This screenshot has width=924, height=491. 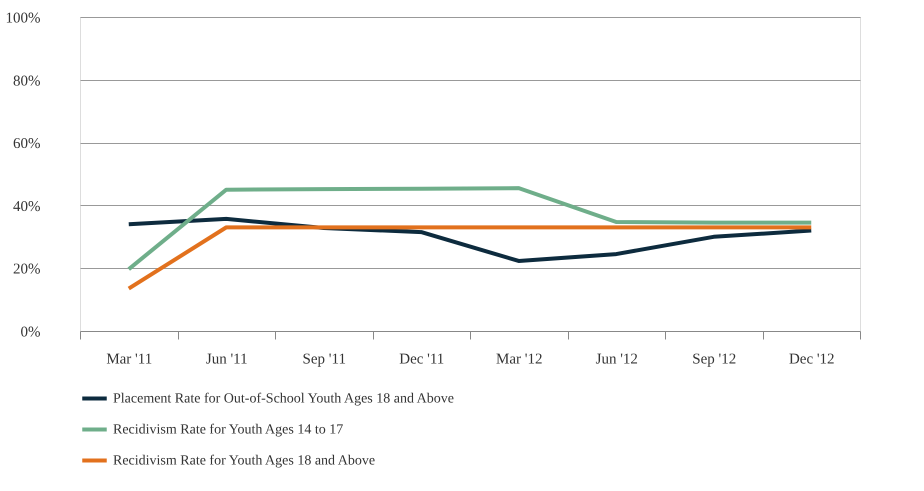 What do you see at coordinates (283, 399) in the screenshot?
I see `legend-label: Placement Rate for Out-of-School Youth Ages 18 and Above` at bounding box center [283, 399].